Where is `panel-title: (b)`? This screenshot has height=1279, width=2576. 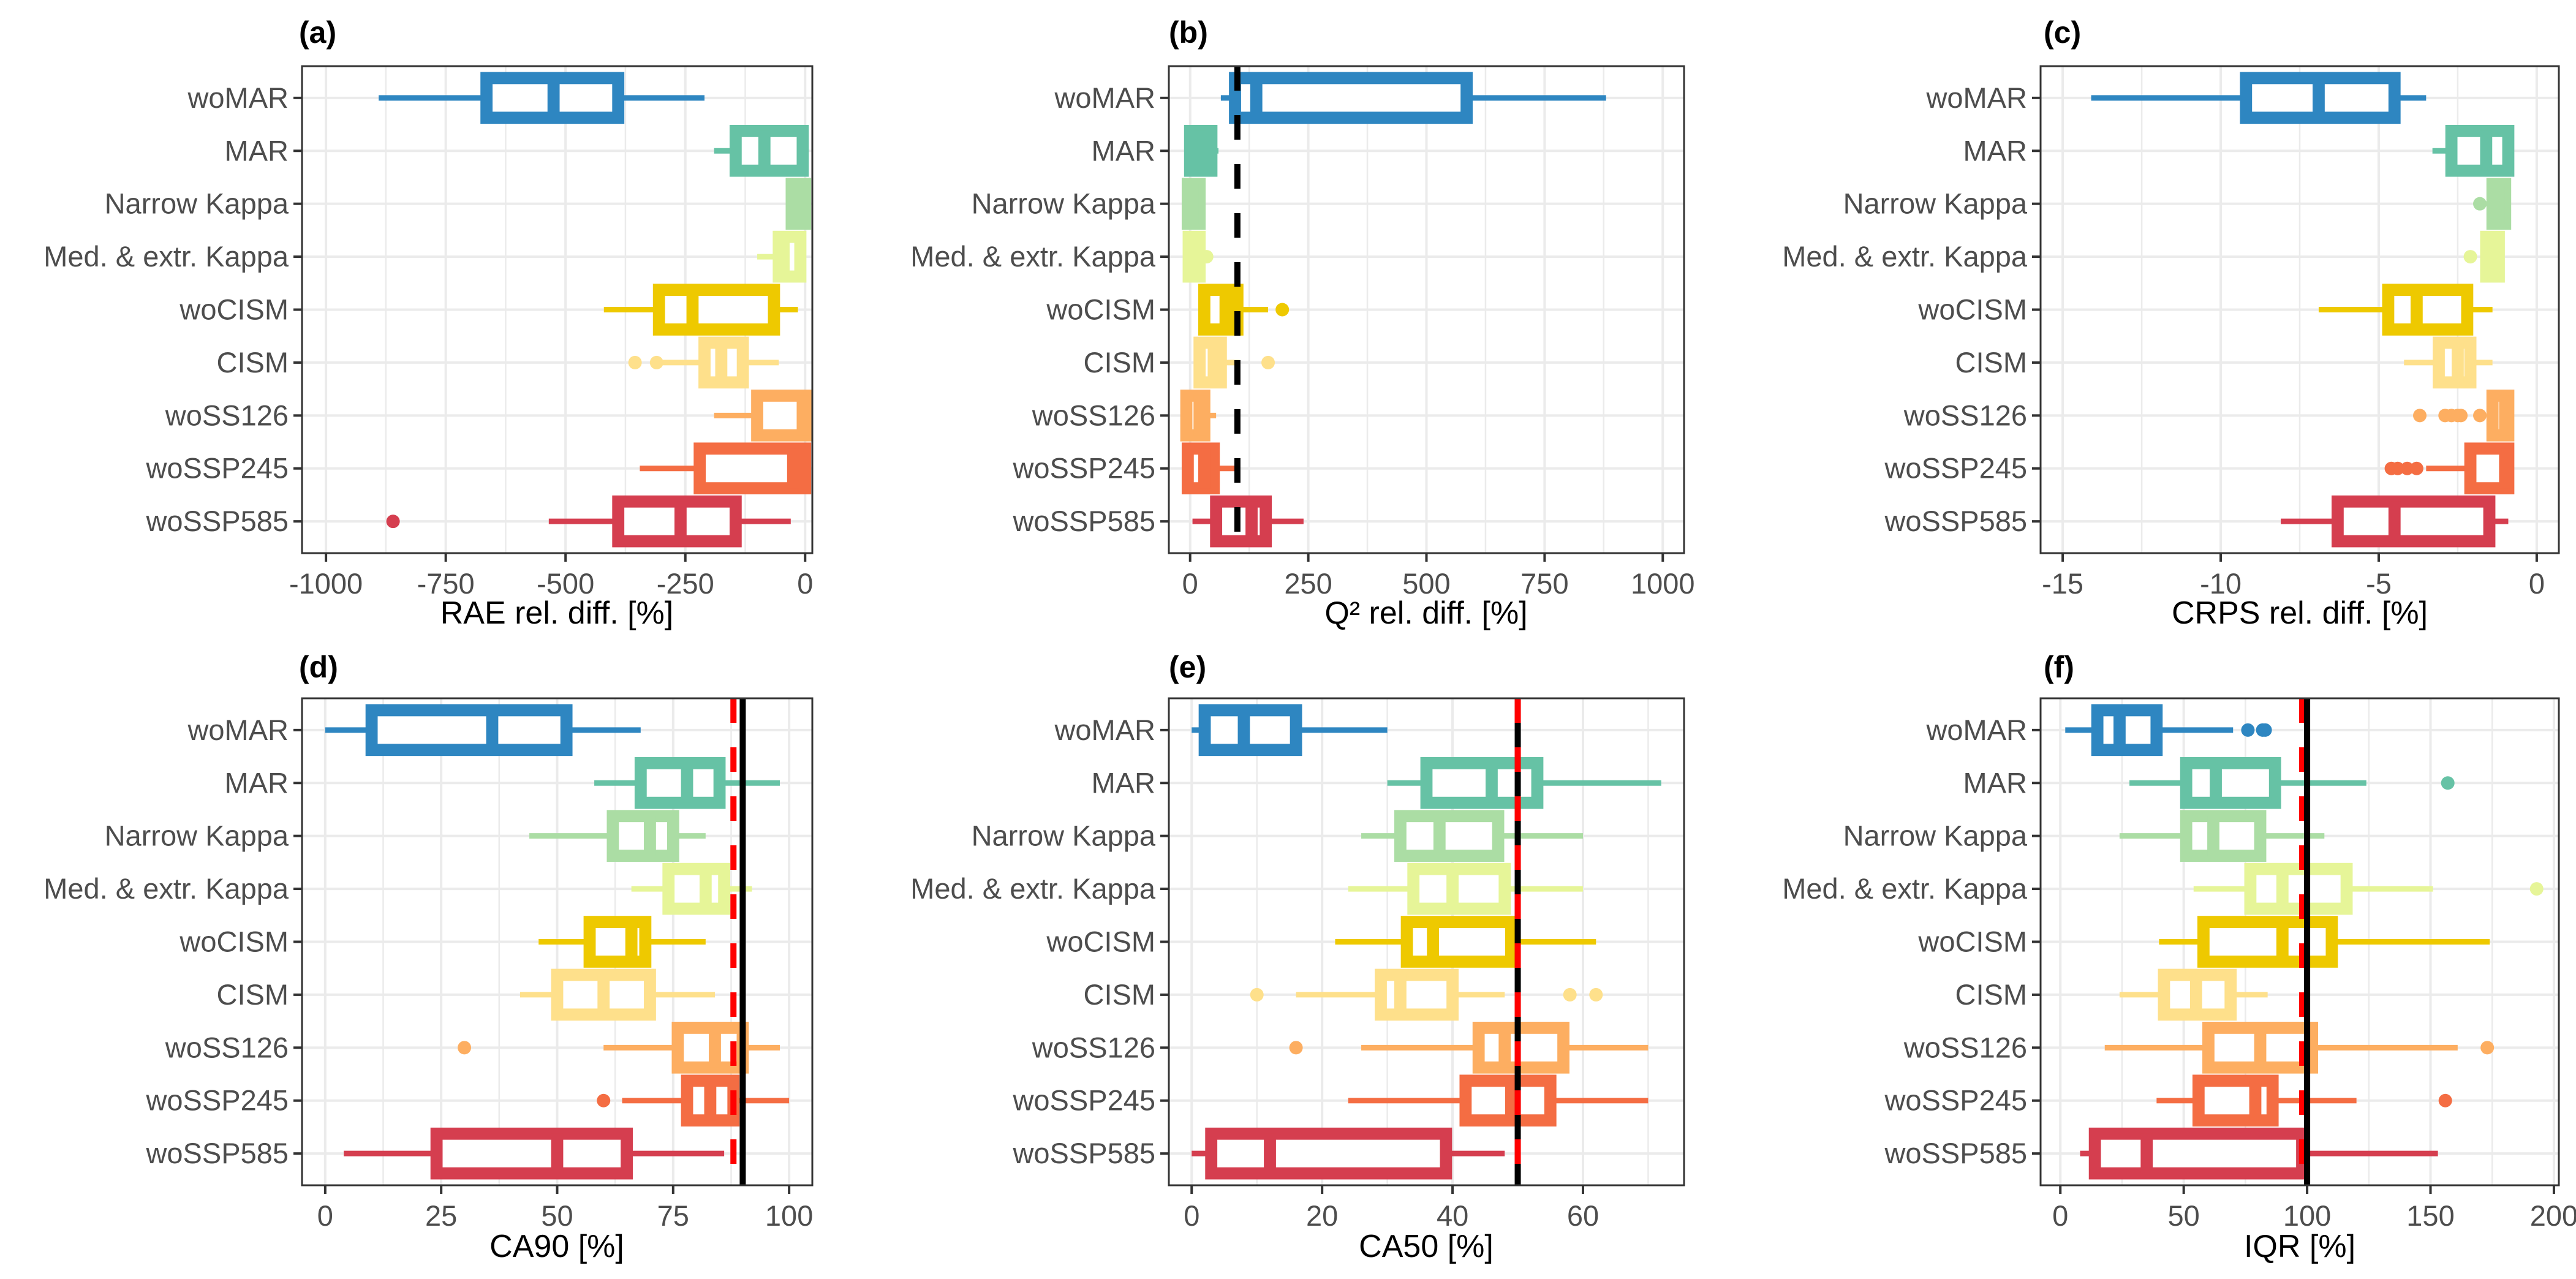 panel-title: (b) is located at coordinates (1188, 32).